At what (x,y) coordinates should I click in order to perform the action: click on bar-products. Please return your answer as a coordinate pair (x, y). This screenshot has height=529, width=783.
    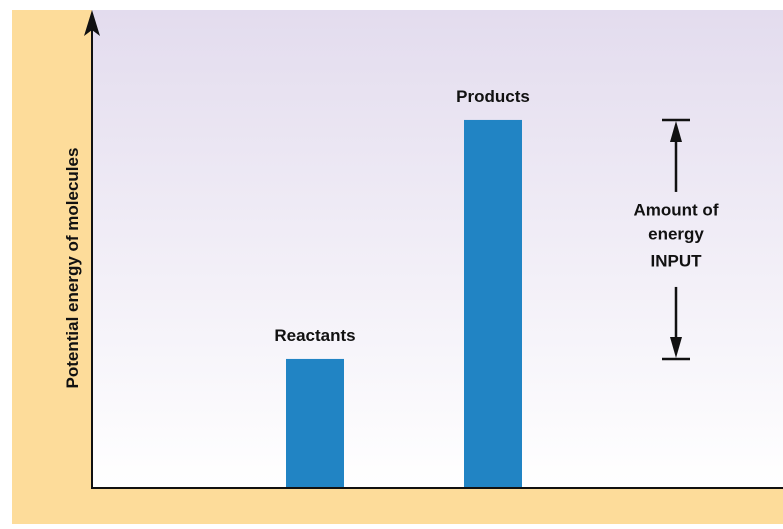
    Looking at the image, I should click on (493, 303).